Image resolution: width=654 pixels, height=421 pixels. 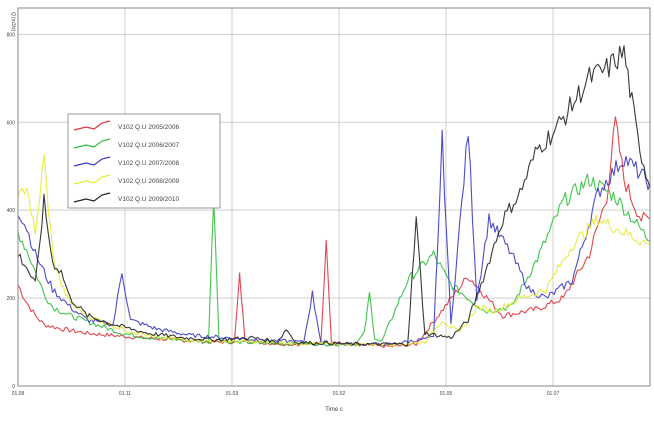 I want to click on x-tick-label: 01.11, so click(x=125, y=394).